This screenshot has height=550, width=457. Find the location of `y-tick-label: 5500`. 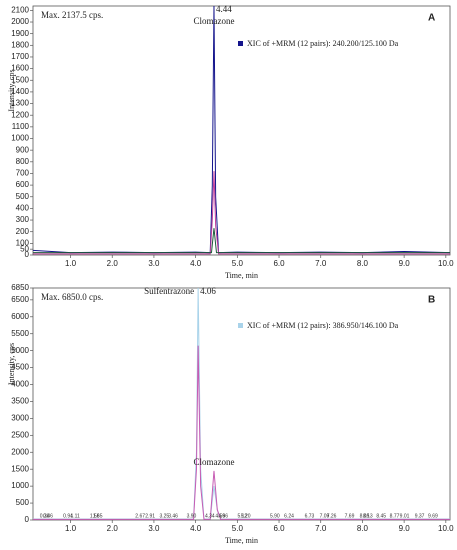

y-tick-label: 5500 is located at coordinates (20, 333).